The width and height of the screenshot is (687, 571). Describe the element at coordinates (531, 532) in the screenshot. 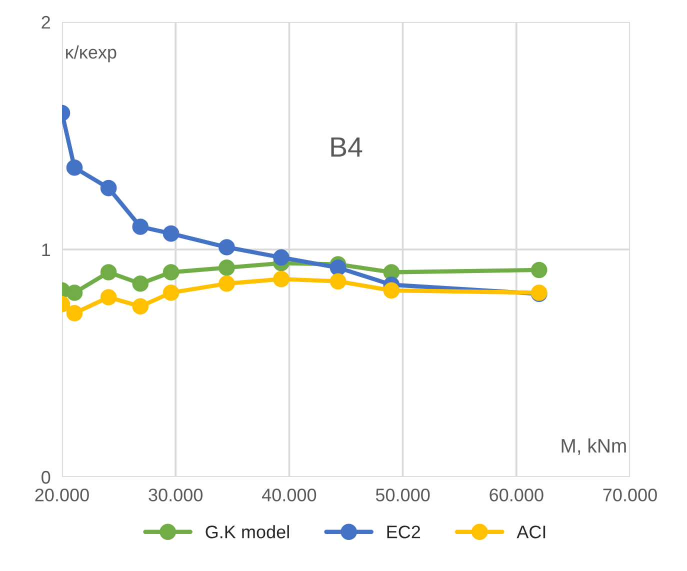

I see `legend-label: ACI` at that location.